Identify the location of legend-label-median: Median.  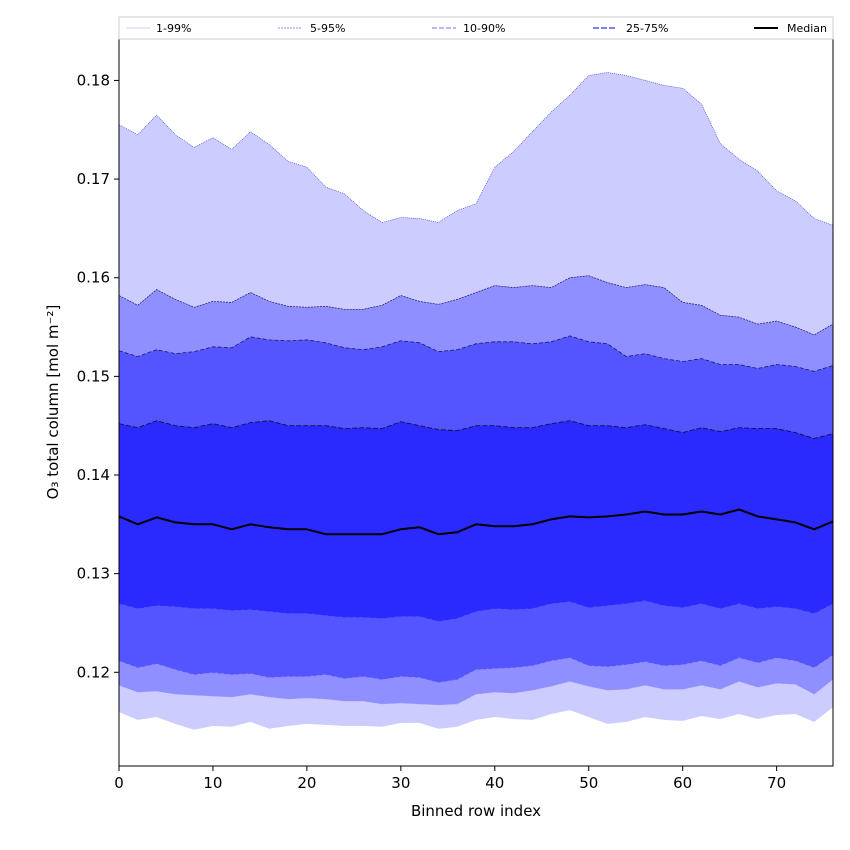
(807, 28).